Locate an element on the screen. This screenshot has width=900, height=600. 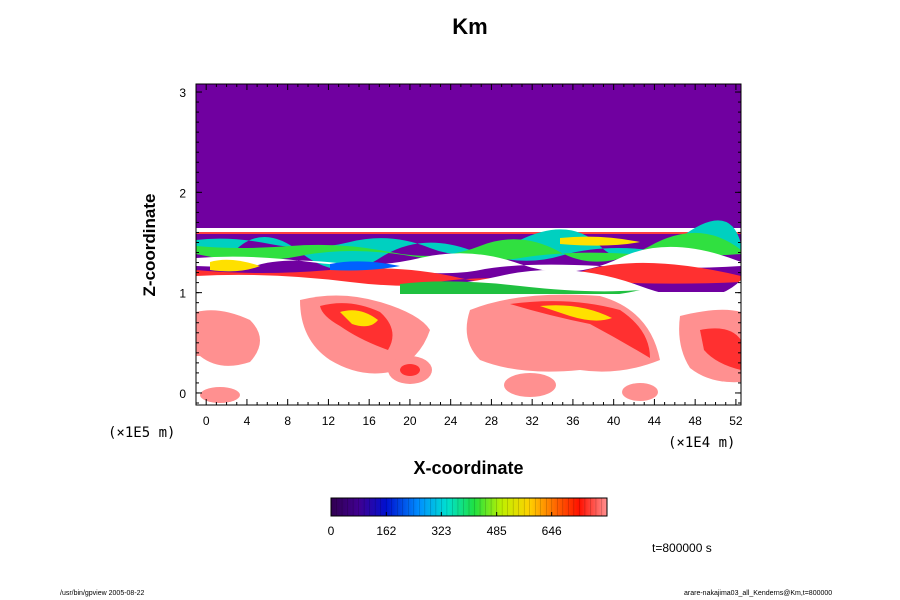
colorbar-tick-label: 162 is located at coordinates (386, 531).